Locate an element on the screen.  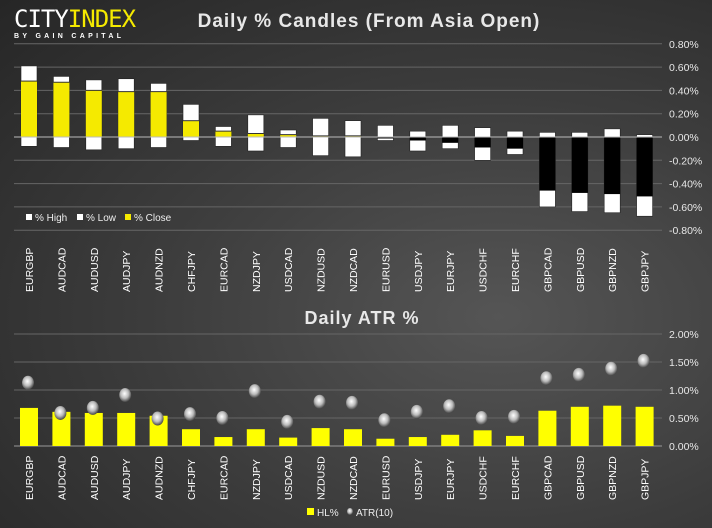
atr-point-gbpnzd is located at coordinates (611, 368).